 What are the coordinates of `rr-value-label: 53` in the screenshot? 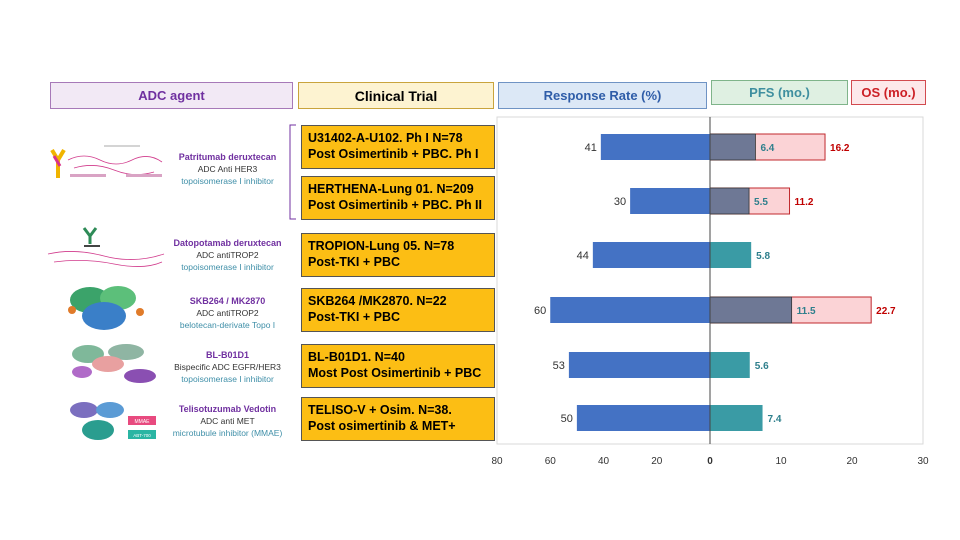 It's located at (559, 366).